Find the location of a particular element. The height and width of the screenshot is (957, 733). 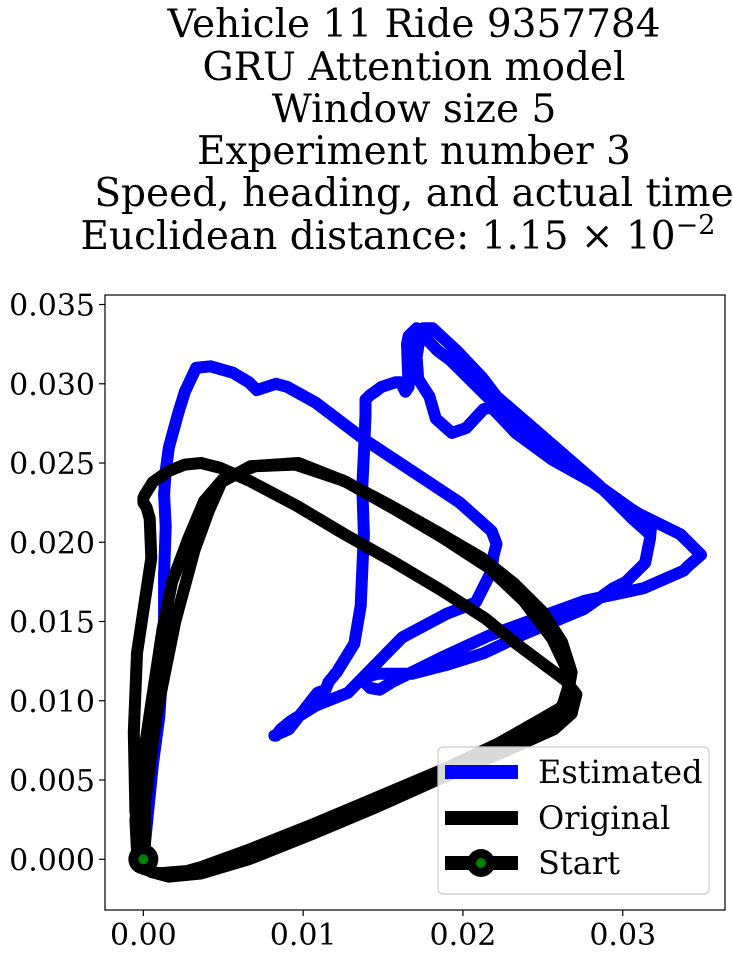

x-tick-label: 0.01 is located at coordinates (303, 935).